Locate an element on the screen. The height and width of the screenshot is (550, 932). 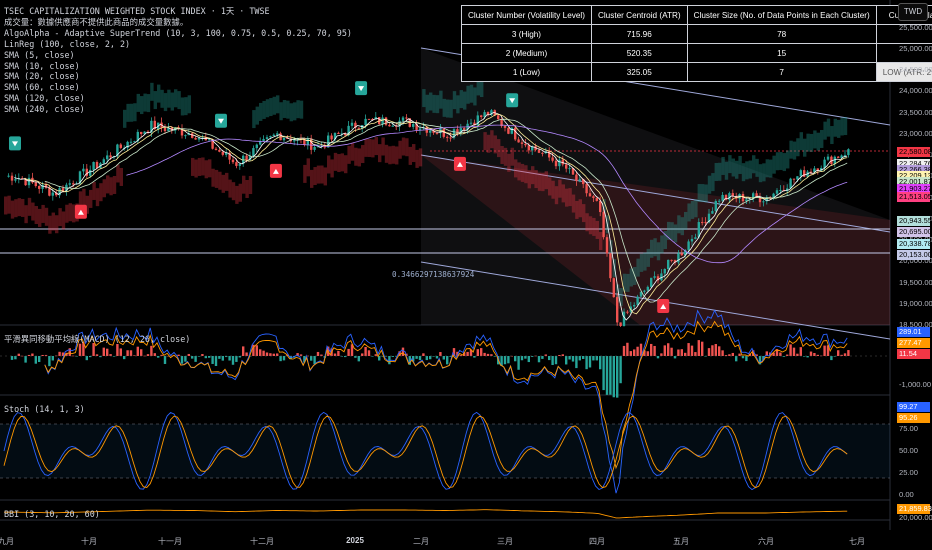
pane-value-tag: 11.54 is located at coordinates (913, 354).